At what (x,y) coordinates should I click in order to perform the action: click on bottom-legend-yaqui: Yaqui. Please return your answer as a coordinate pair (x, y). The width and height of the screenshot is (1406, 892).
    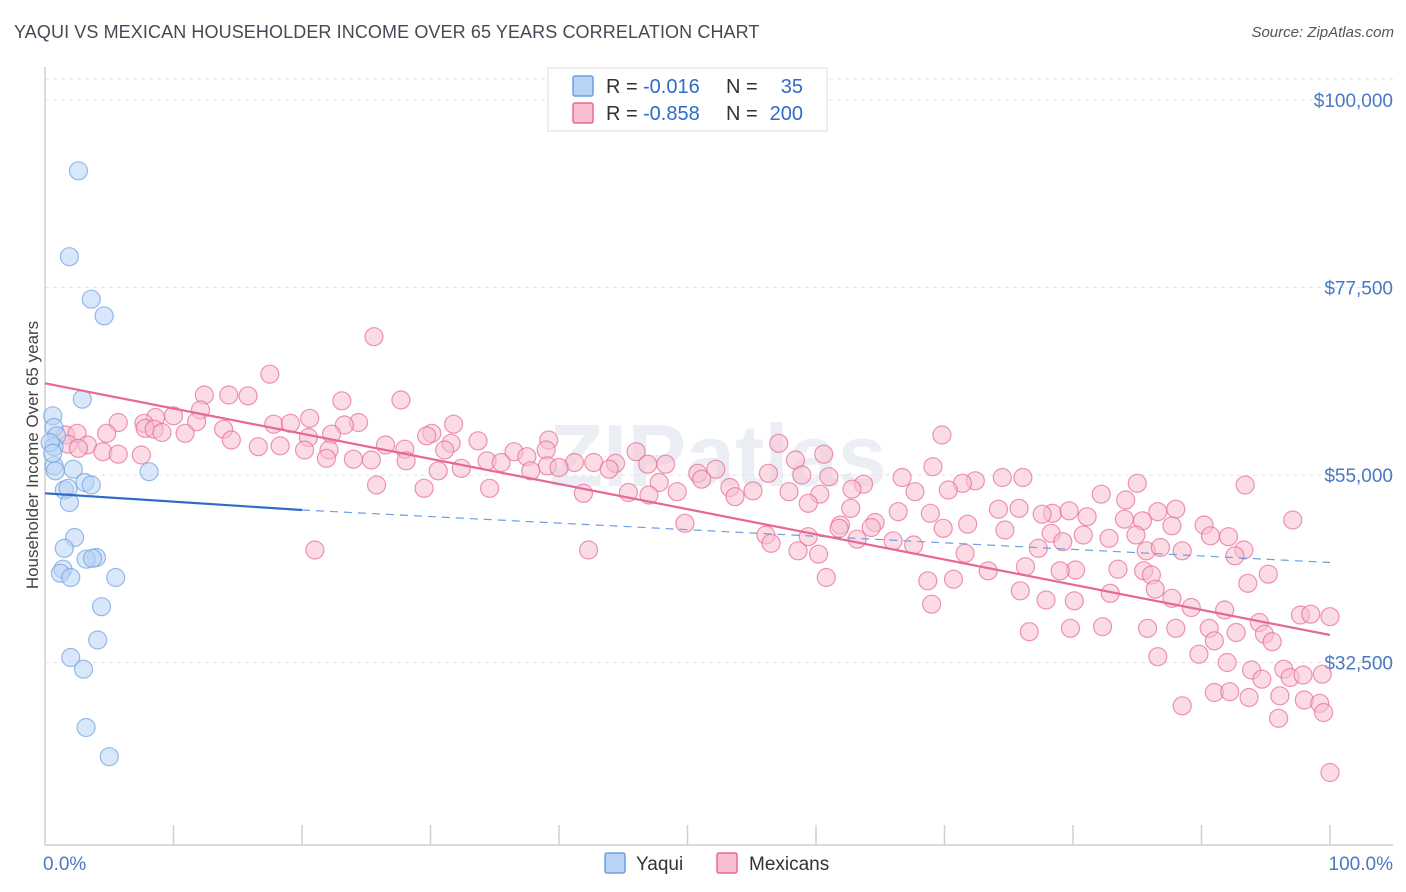
    Looking at the image, I should click on (659, 864).